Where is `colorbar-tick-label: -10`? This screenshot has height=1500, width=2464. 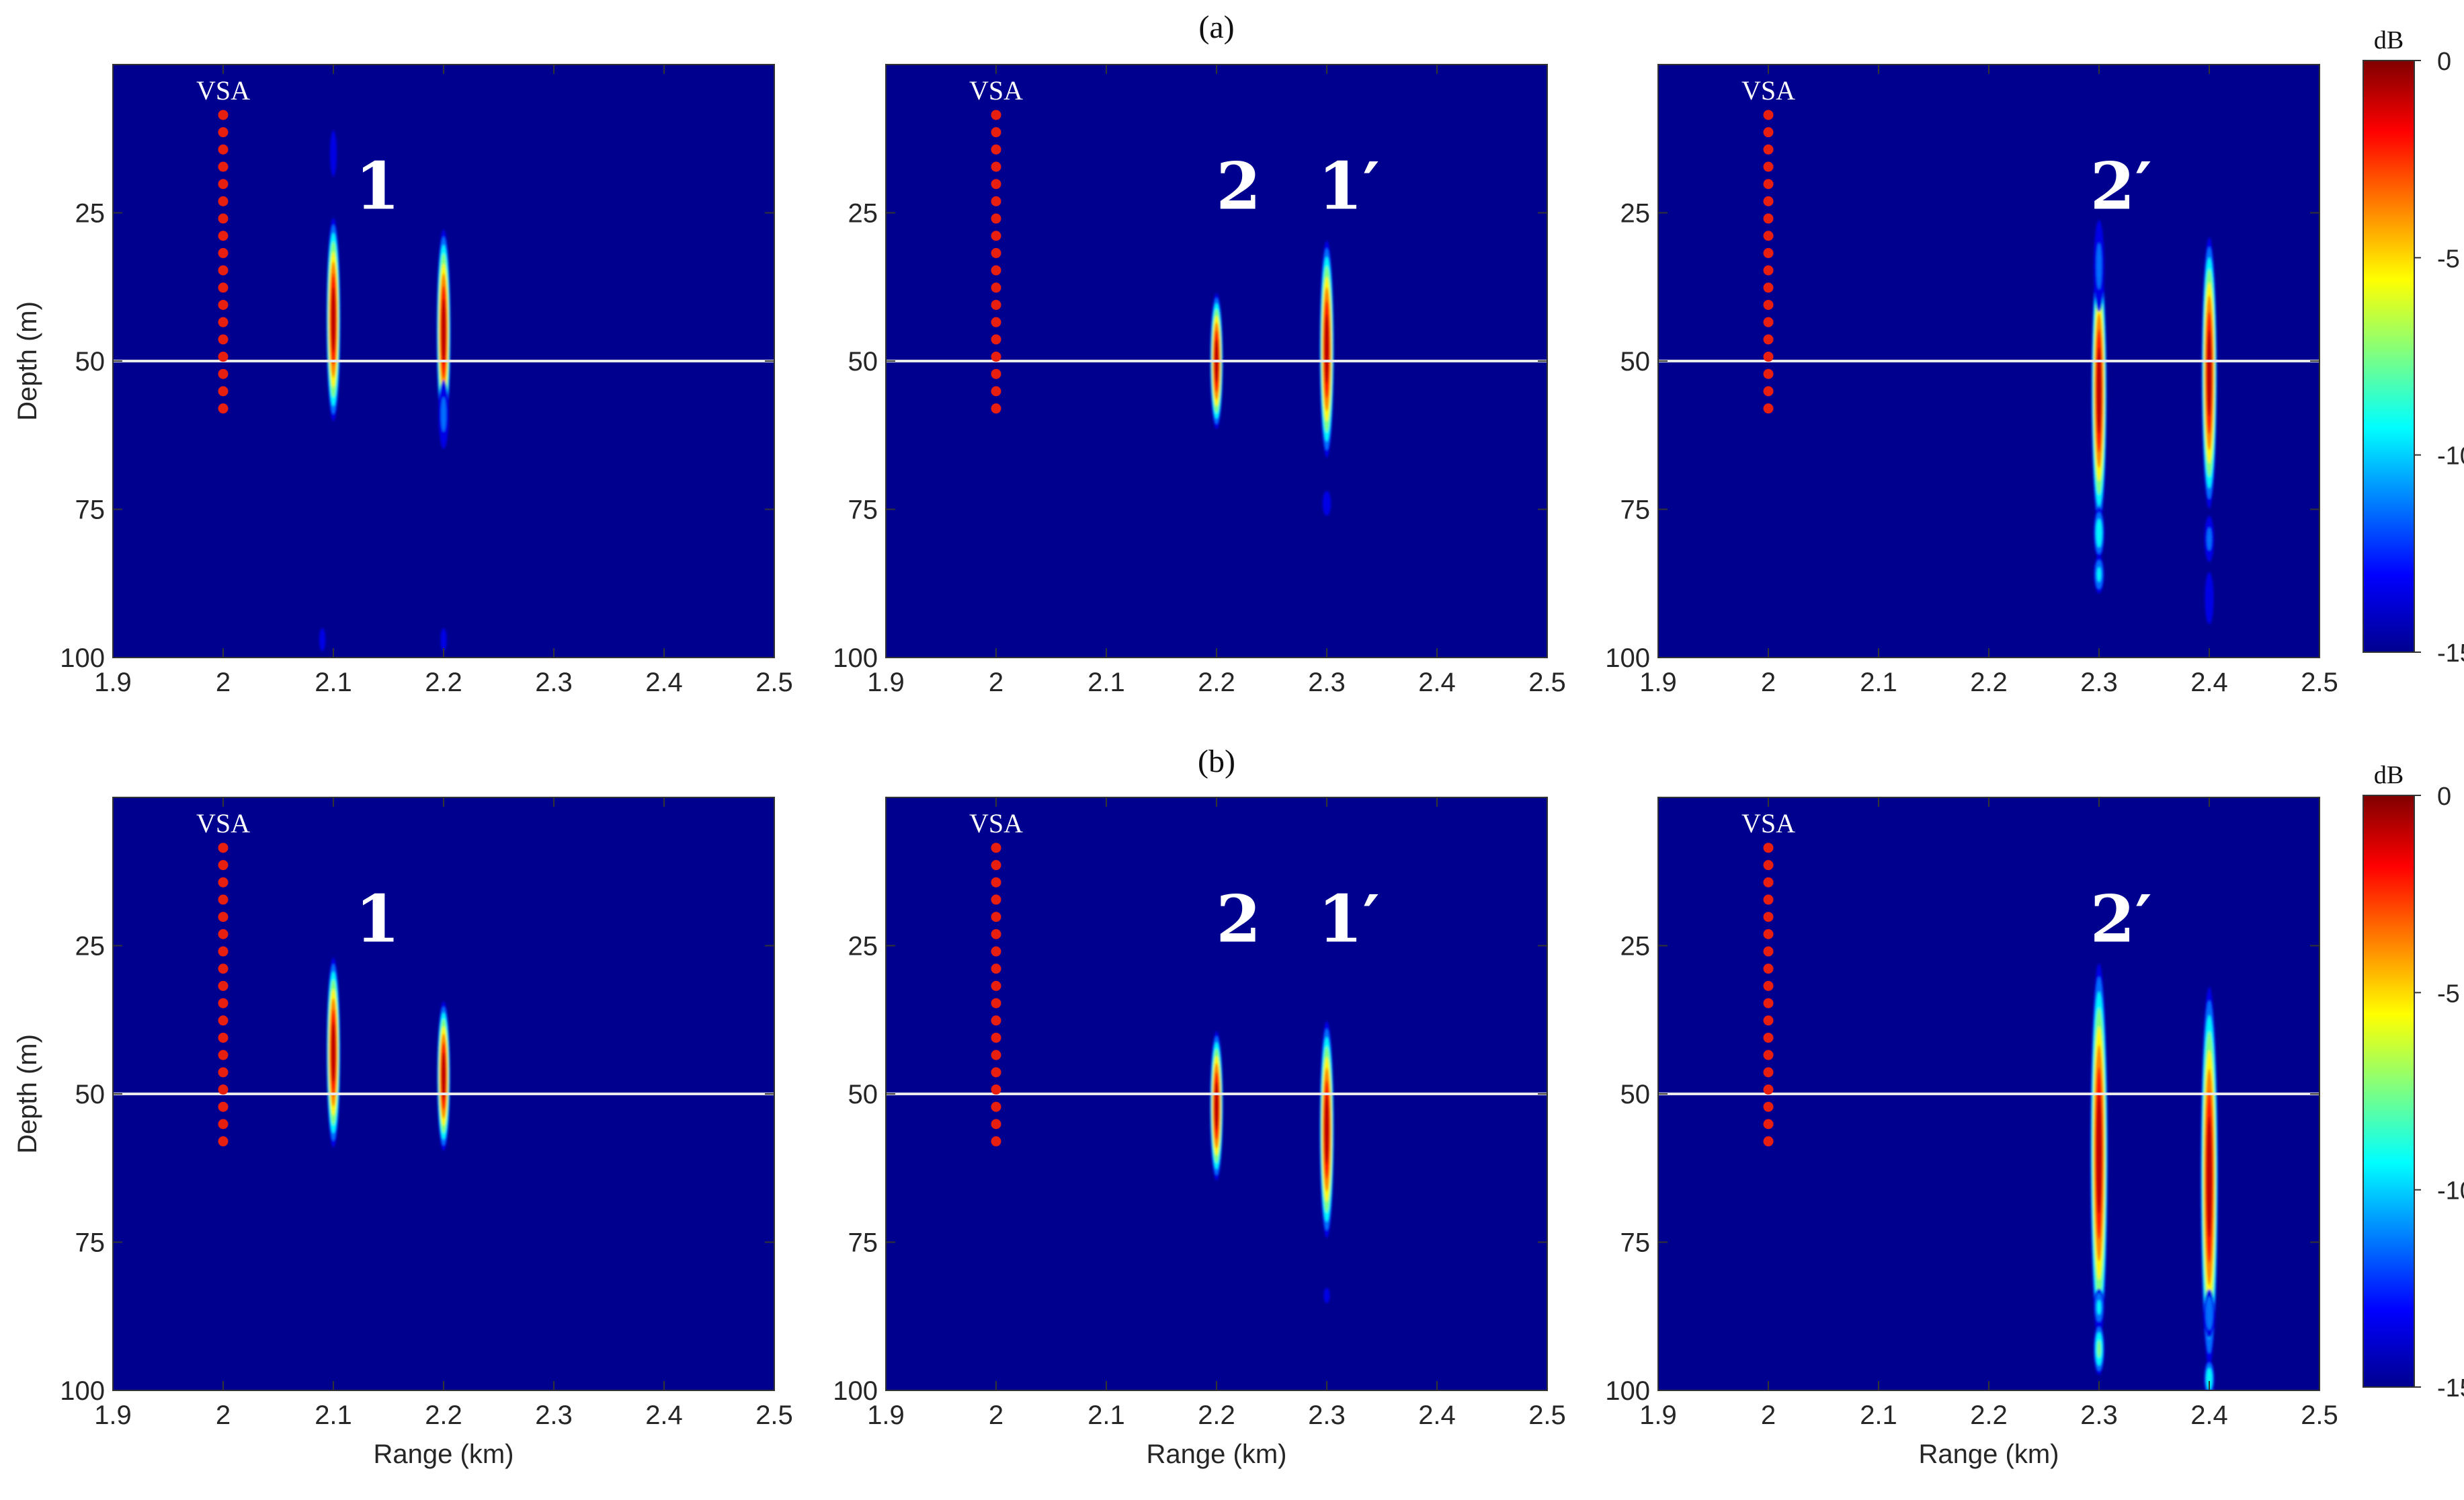
colorbar-tick-label: -10 is located at coordinates (2450, 456).